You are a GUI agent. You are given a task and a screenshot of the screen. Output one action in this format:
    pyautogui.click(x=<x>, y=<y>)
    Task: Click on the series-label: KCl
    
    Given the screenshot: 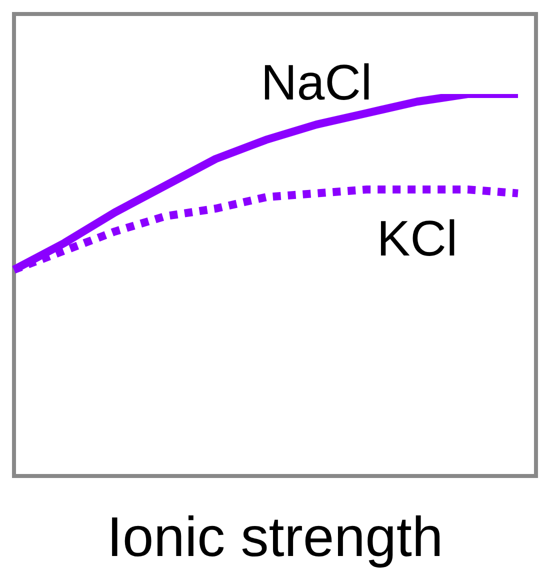 What is the action you would take?
    pyautogui.click(x=417, y=238)
    